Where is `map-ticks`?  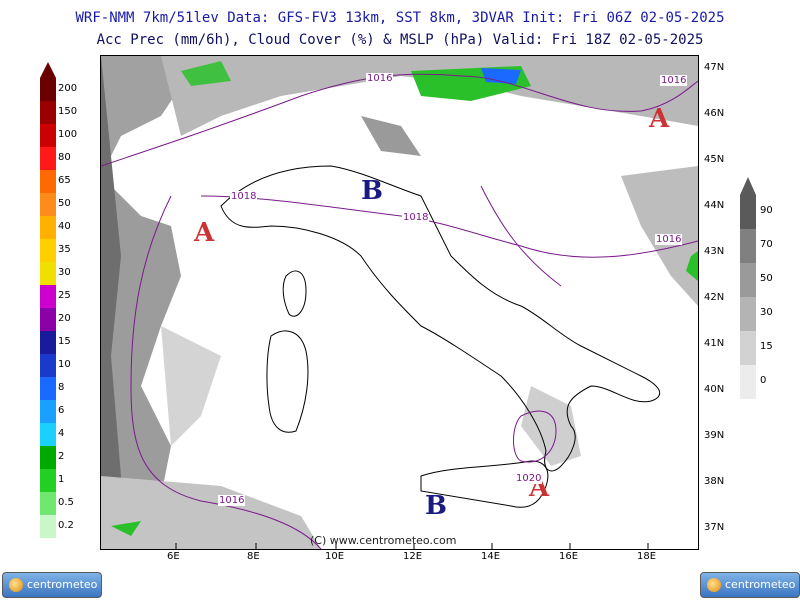
map-ticks is located at coordinates (412, 546).